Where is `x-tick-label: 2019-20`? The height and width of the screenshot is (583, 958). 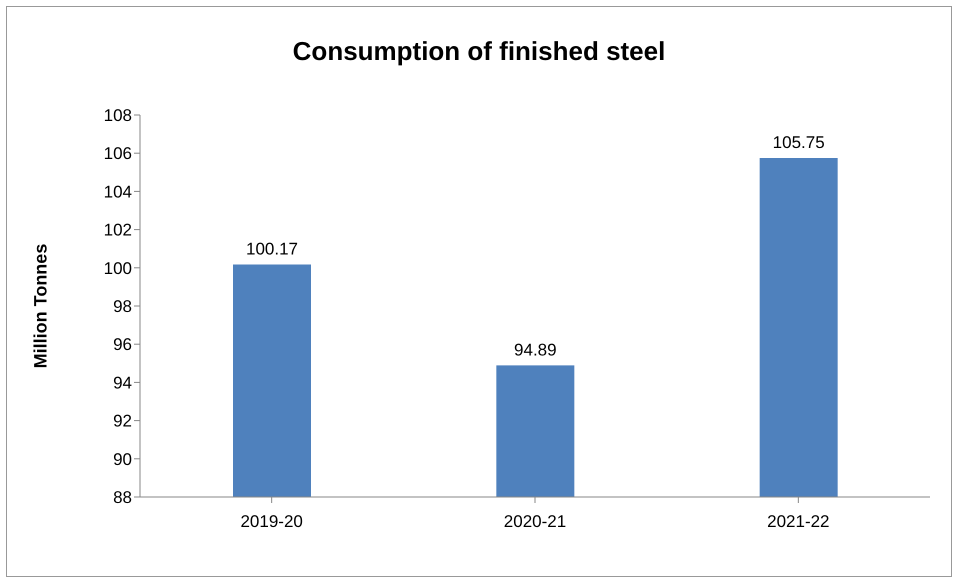 x-tick-label: 2019-20 is located at coordinates (271, 522).